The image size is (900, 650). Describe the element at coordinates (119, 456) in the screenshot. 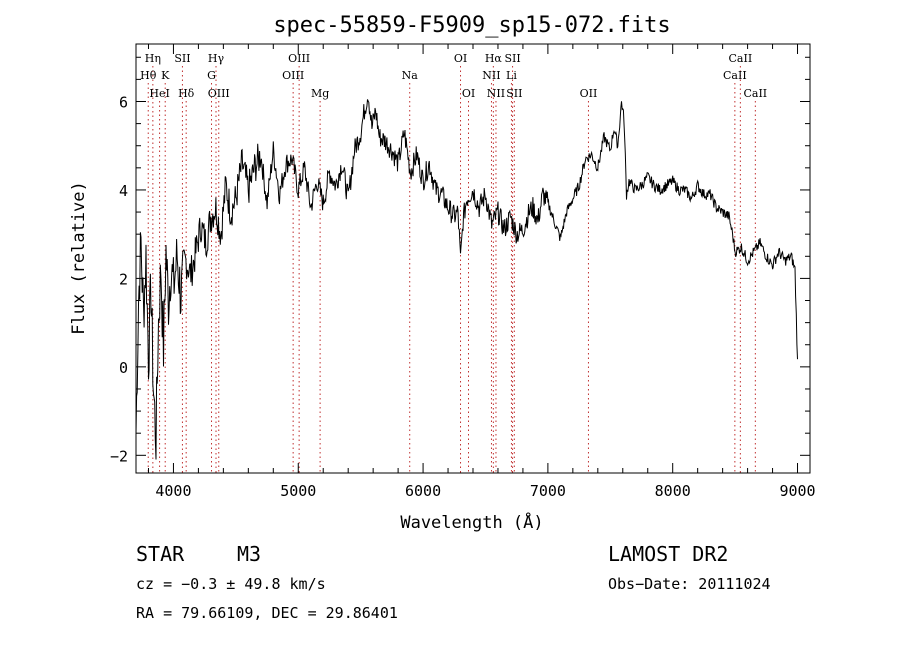

I see `y-tick-label: −2` at that location.